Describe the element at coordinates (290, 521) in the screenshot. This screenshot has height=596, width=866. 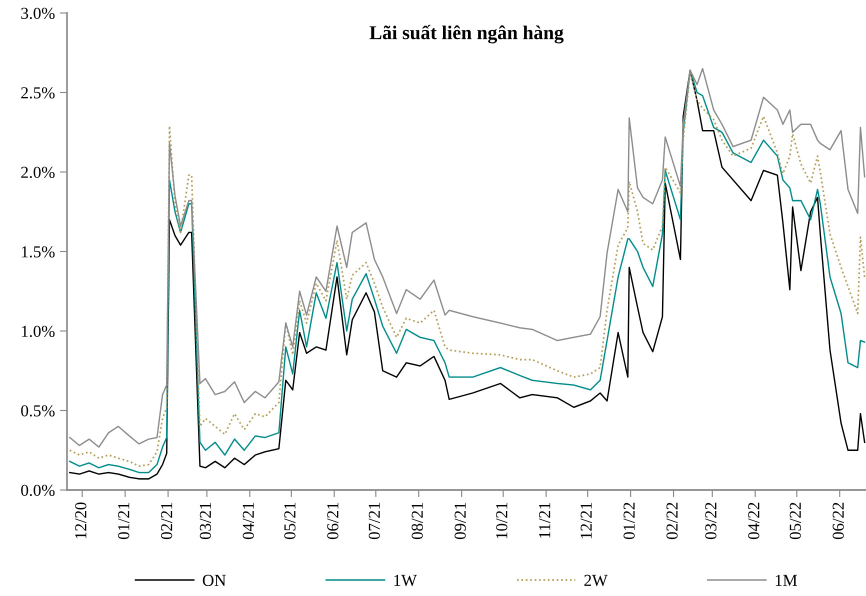
I see `x-tick-label: 05/21` at that location.